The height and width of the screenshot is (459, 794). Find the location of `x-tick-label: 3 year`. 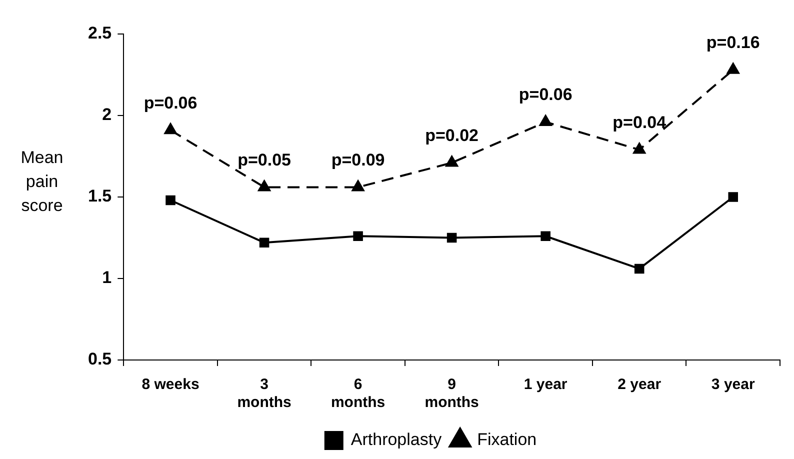

x-tick-label: 3 year is located at coordinates (733, 385).